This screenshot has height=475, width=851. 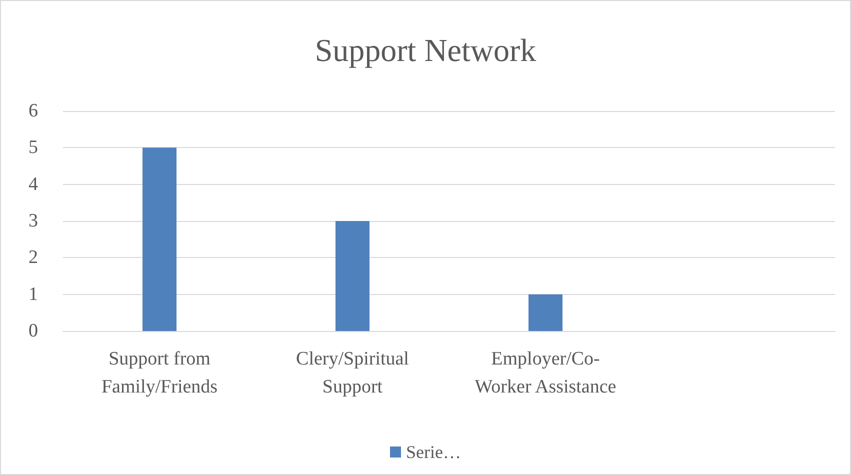 I want to click on x-tick-label: Support from Family/Friends, so click(x=159, y=373).